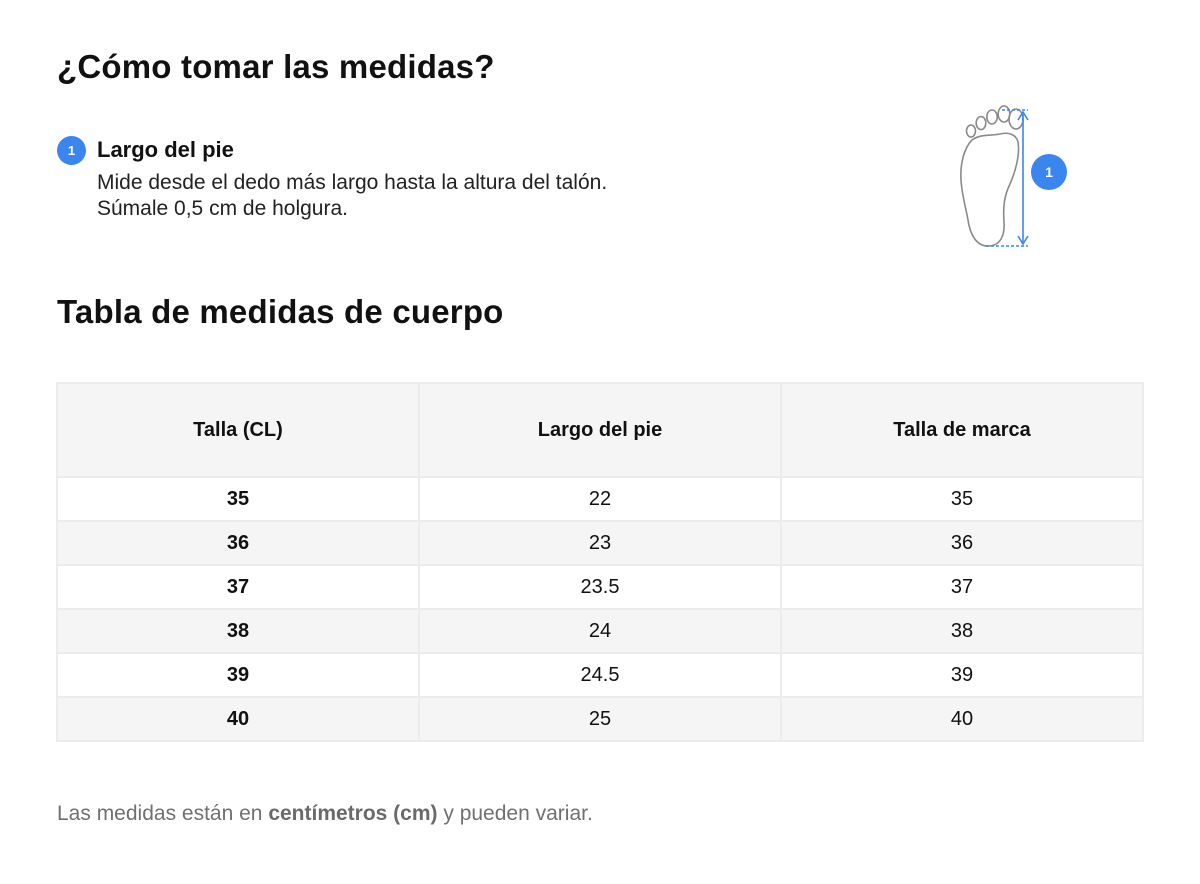  What do you see at coordinates (238, 587) in the screenshot?
I see `cell-talla-cl: 37` at bounding box center [238, 587].